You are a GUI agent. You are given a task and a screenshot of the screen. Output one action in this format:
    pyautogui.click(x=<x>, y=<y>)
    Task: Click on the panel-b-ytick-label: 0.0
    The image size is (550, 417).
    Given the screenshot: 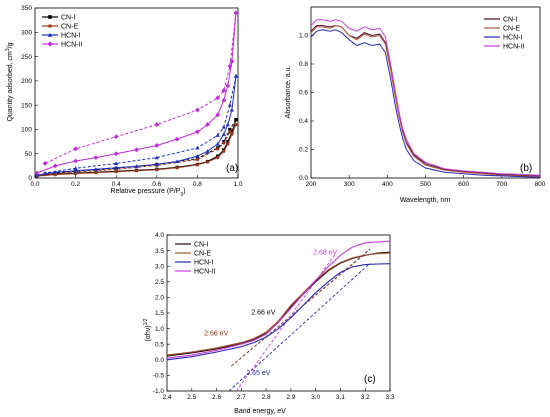 What is the action you would take?
    pyautogui.click(x=303, y=178)
    